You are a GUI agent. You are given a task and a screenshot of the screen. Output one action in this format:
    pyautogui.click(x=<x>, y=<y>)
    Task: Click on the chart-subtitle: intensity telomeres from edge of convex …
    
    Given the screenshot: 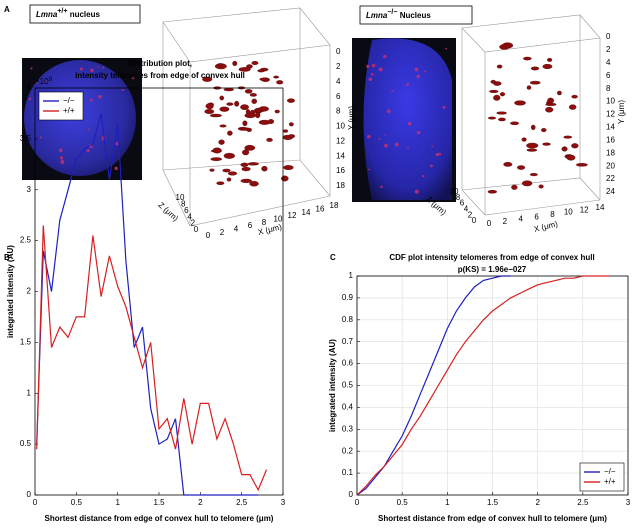 What is the action you would take?
    pyautogui.click(x=160, y=75)
    